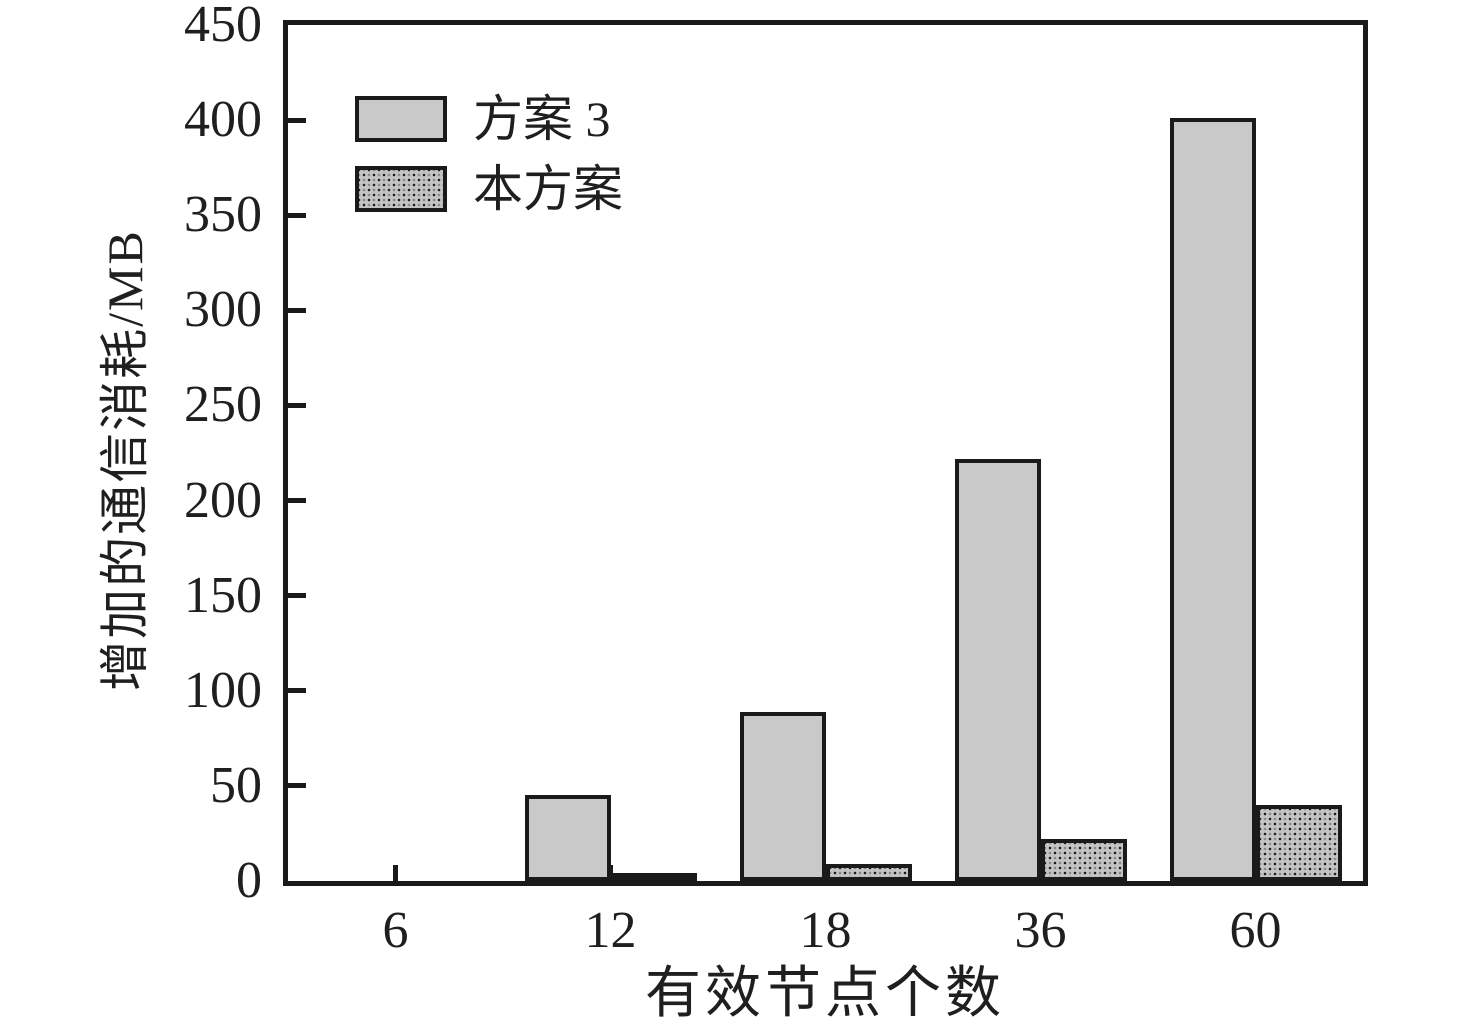  I want to click on x-tick-label-36: 36, so click(1040, 930).